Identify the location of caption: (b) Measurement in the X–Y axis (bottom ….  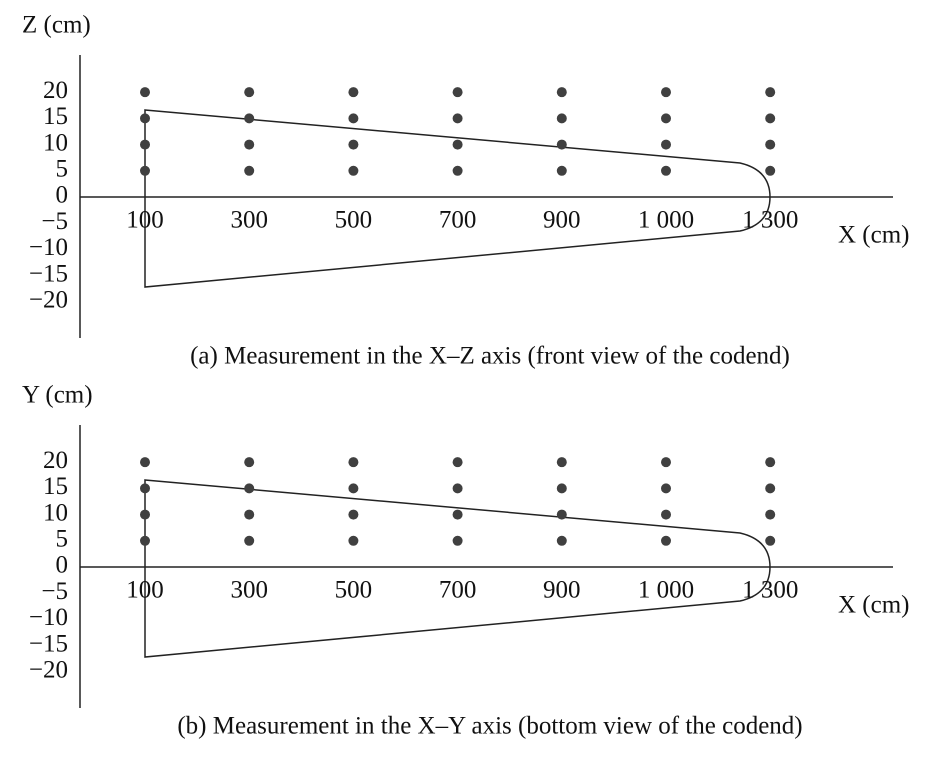
(489, 726).